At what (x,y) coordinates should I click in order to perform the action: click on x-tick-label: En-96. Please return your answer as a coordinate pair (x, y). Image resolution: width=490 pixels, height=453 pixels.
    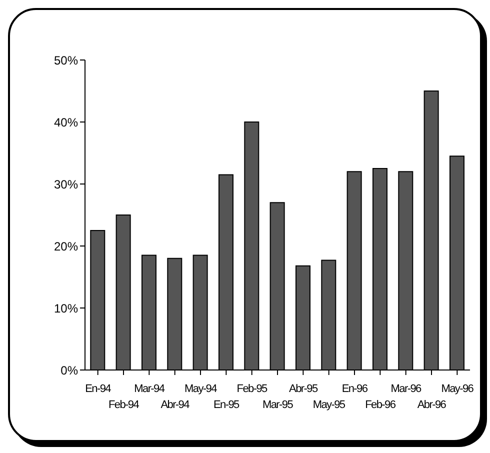
    Looking at the image, I should click on (355, 389).